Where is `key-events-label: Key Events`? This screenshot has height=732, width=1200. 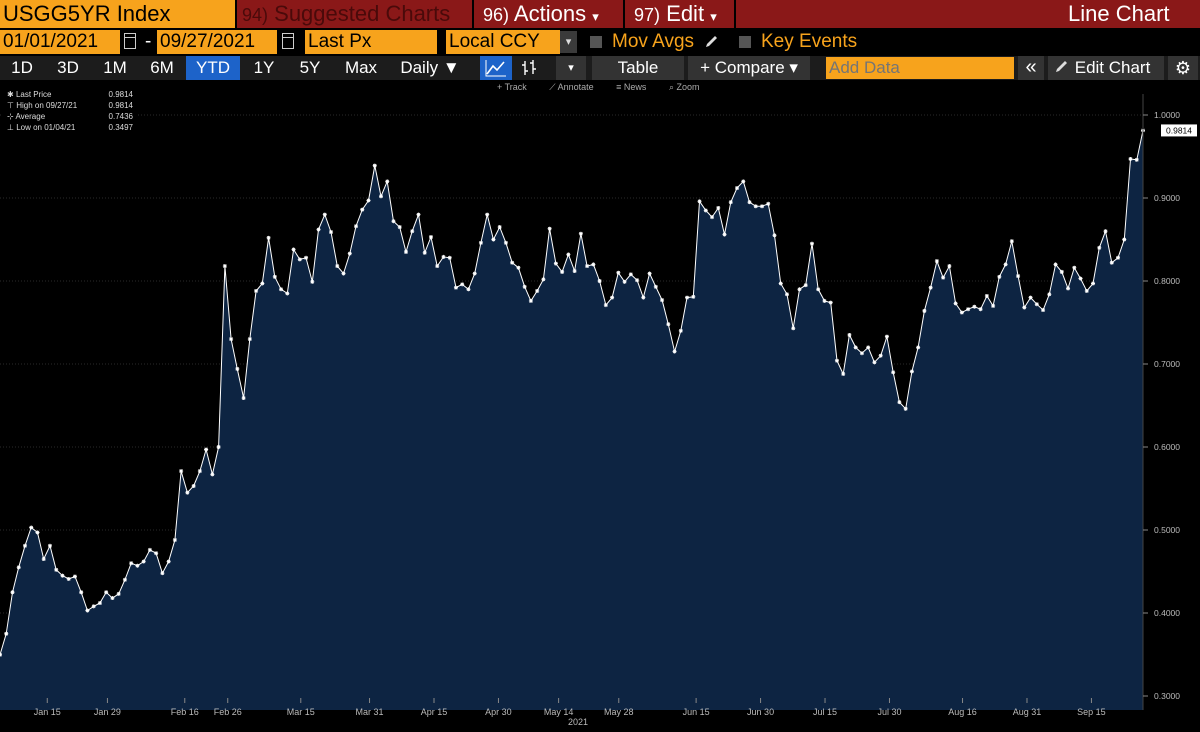 key-events-label: Key Events is located at coordinates (809, 41).